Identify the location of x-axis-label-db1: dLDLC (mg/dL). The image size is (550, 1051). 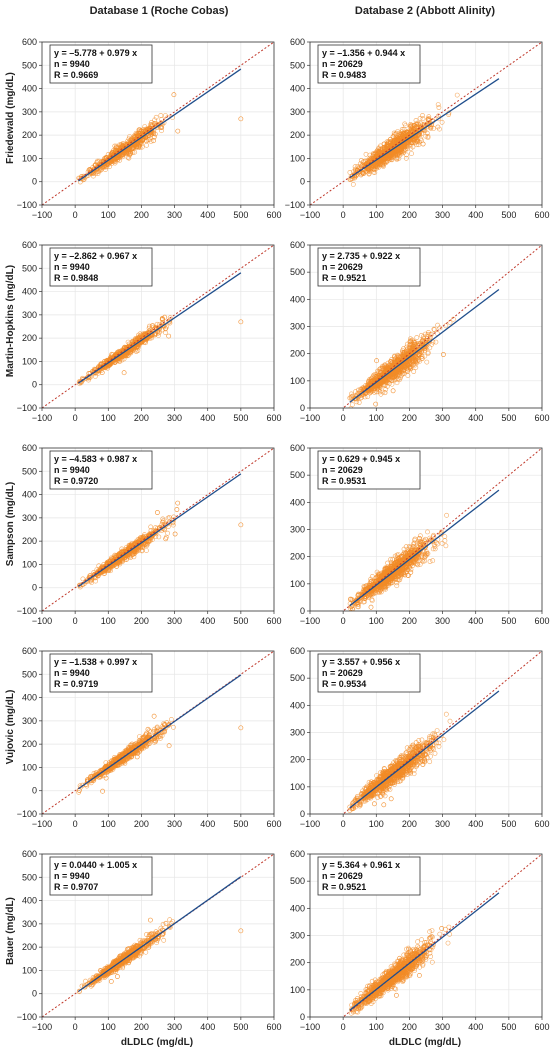
(157, 1042).